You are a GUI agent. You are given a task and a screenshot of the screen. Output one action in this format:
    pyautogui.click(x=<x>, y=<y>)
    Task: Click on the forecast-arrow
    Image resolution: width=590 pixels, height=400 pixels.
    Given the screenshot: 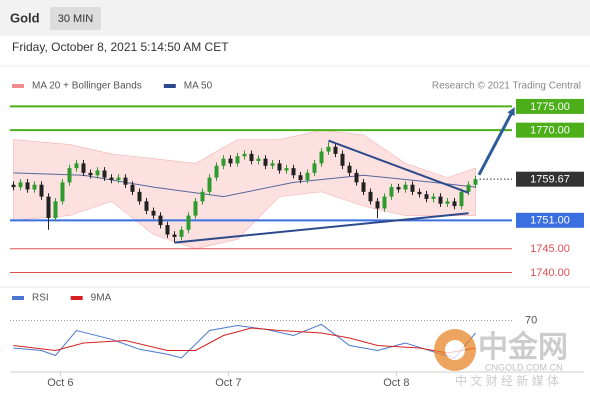 What is the action you would take?
    pyautogui.click(x=496, y=141)
    